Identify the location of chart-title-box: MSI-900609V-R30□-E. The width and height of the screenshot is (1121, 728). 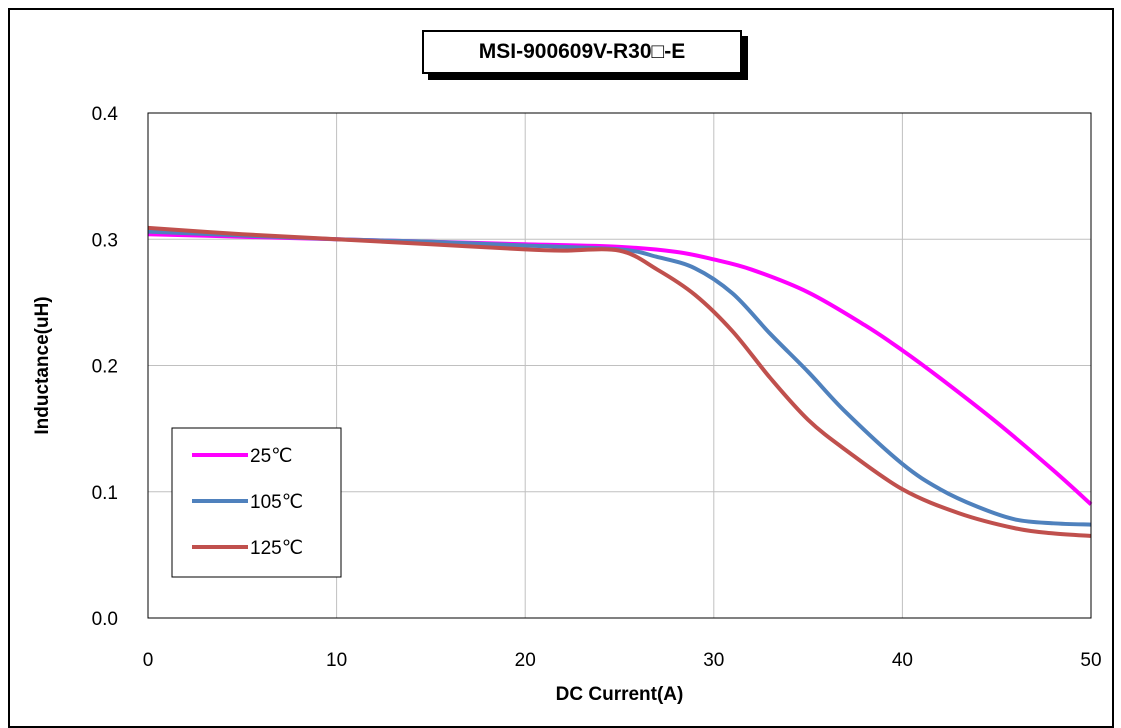
(582, 52).